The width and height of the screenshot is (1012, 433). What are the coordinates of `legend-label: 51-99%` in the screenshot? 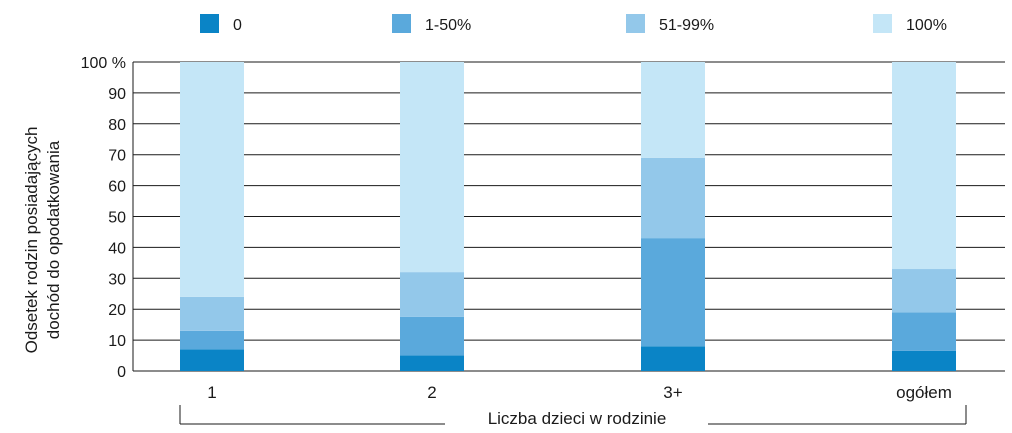 It's located at (686, 25).